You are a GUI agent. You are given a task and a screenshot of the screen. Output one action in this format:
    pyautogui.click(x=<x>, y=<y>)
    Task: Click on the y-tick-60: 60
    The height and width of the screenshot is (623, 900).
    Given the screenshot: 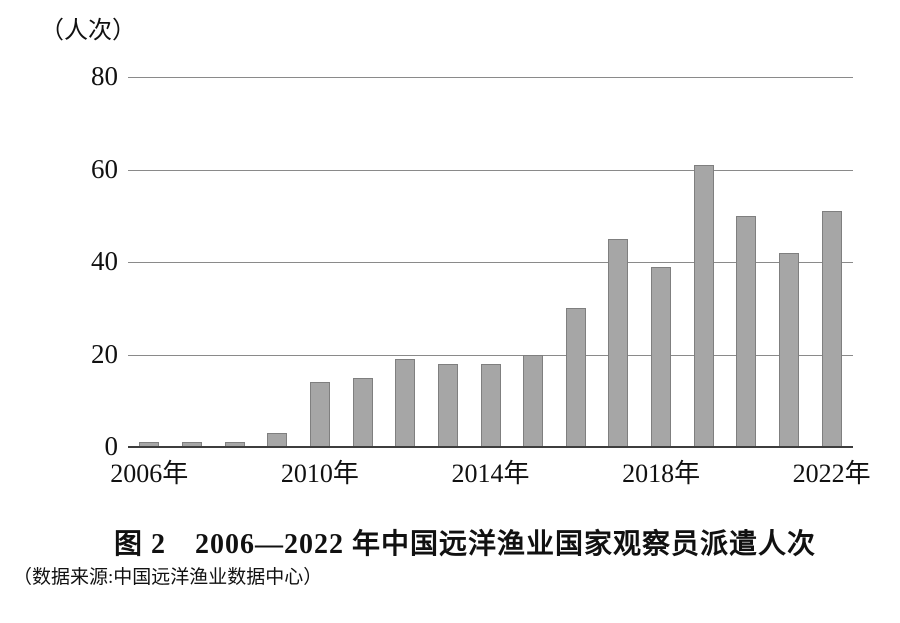 What is the action you would take?
    pyautogui.click(x=104, y=168)
    